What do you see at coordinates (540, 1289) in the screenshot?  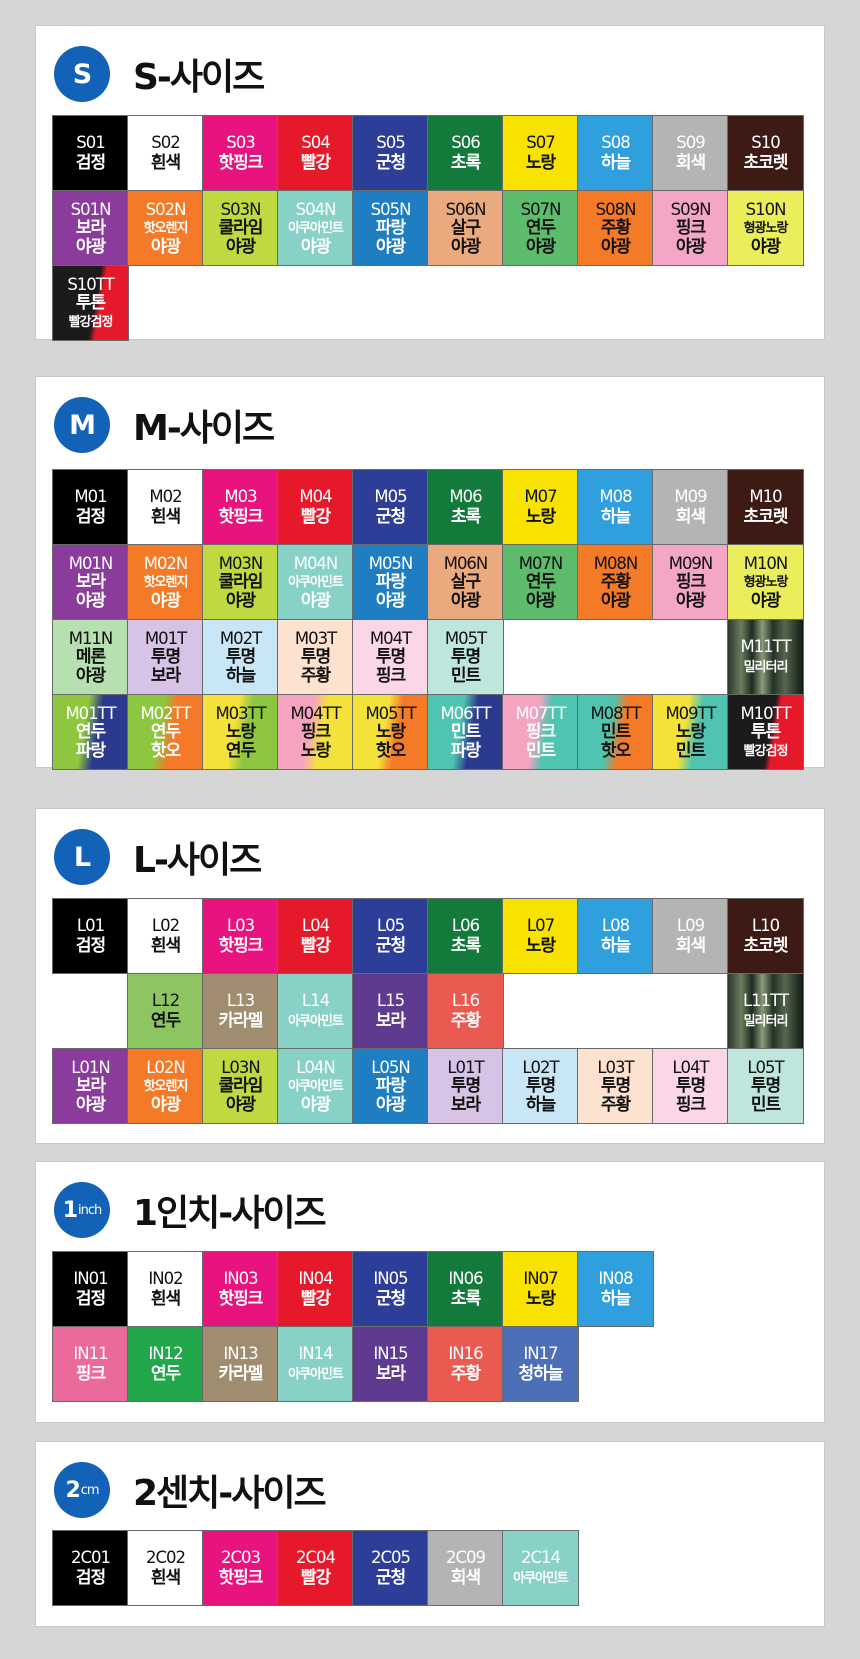 I see `color-swatch: IN07 노랑` at bounding box center [540, 1289].